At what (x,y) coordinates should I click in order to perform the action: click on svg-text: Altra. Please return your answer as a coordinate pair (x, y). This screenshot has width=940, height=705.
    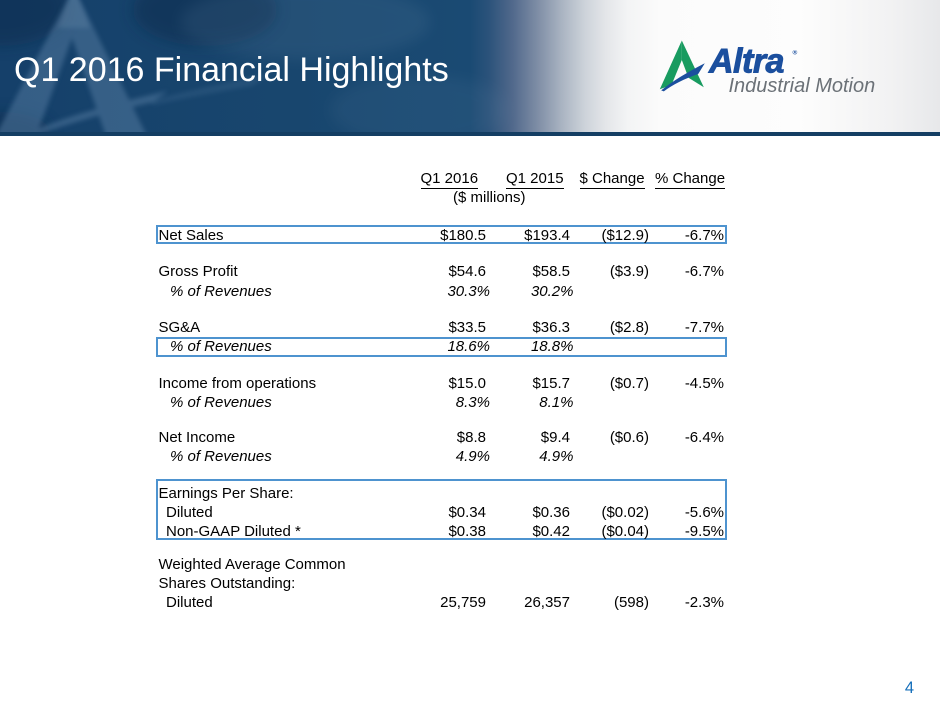
    Looking at the image, I should click on (746, 62).